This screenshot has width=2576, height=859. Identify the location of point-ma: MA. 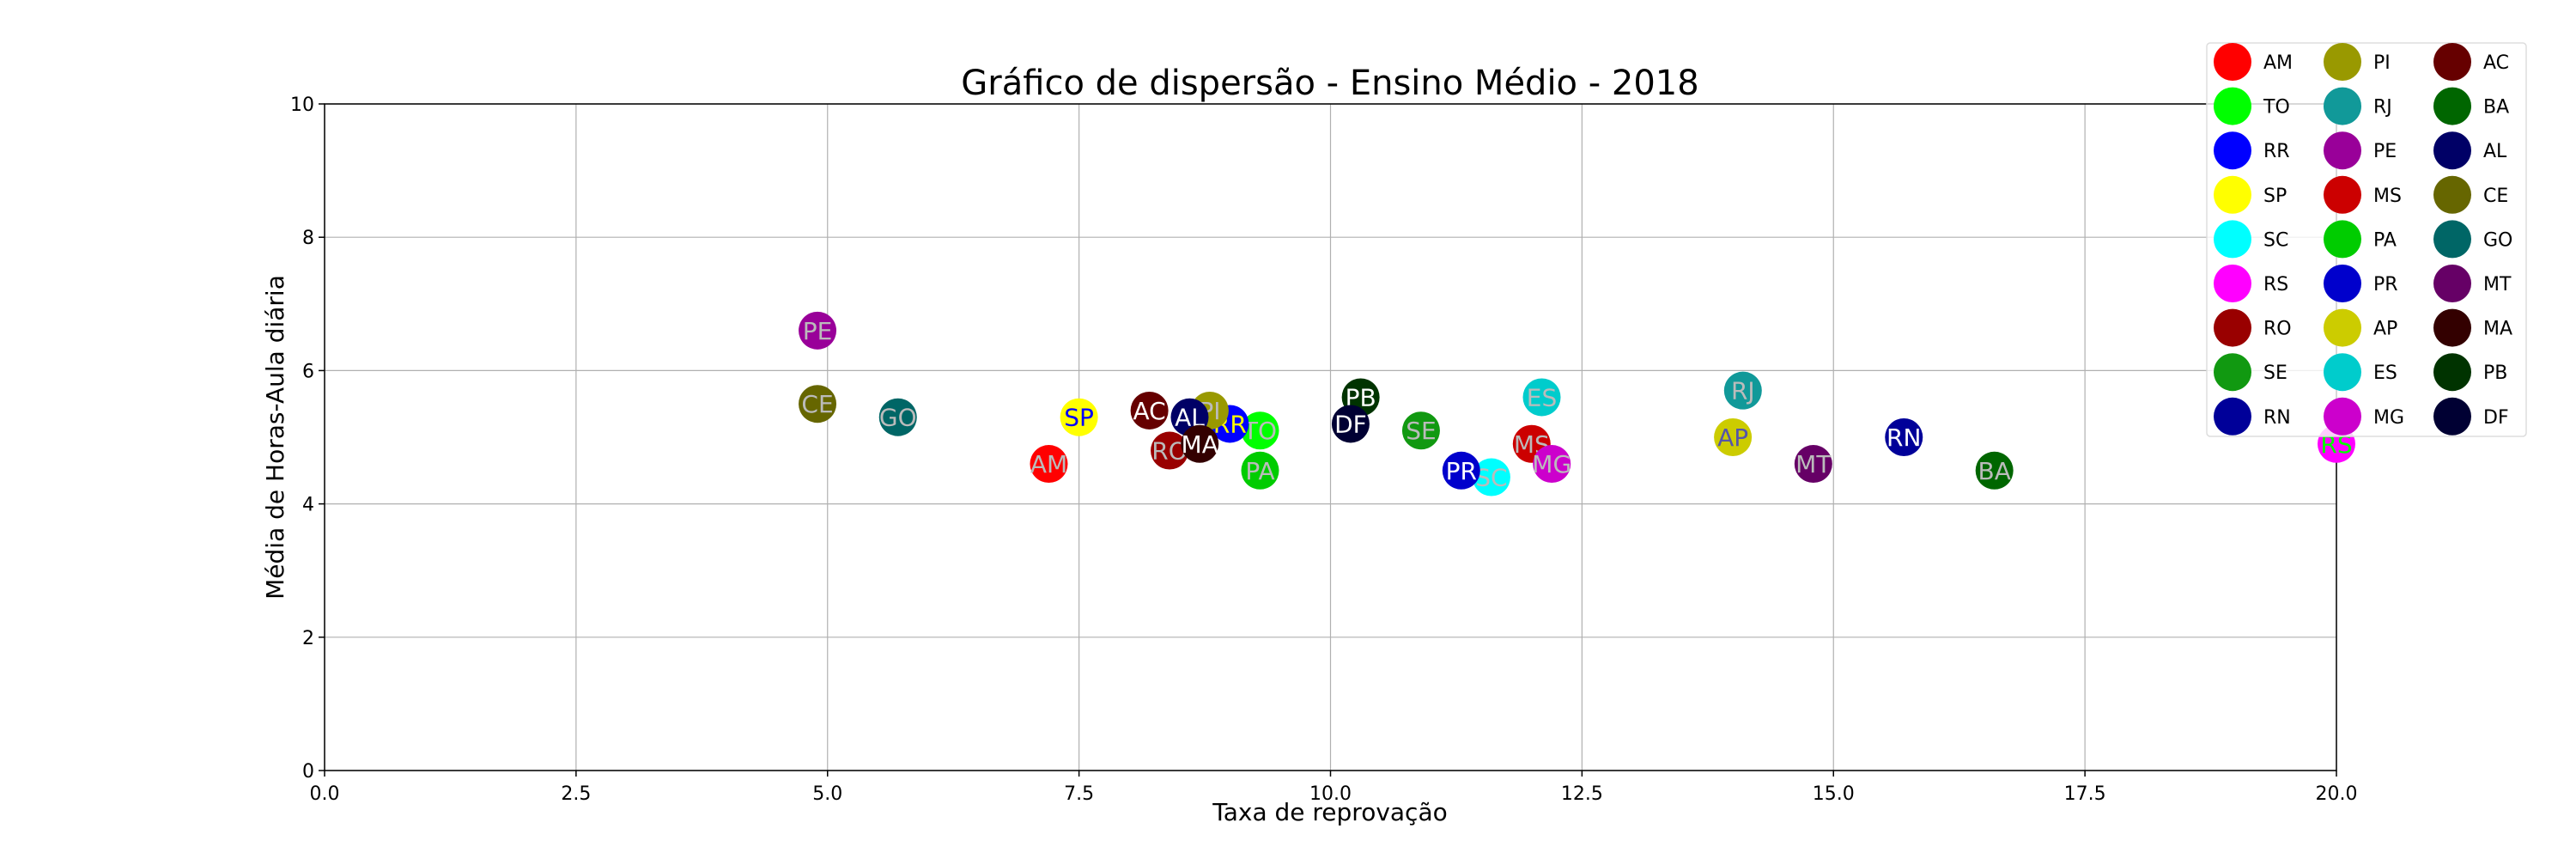
(1200, 444).